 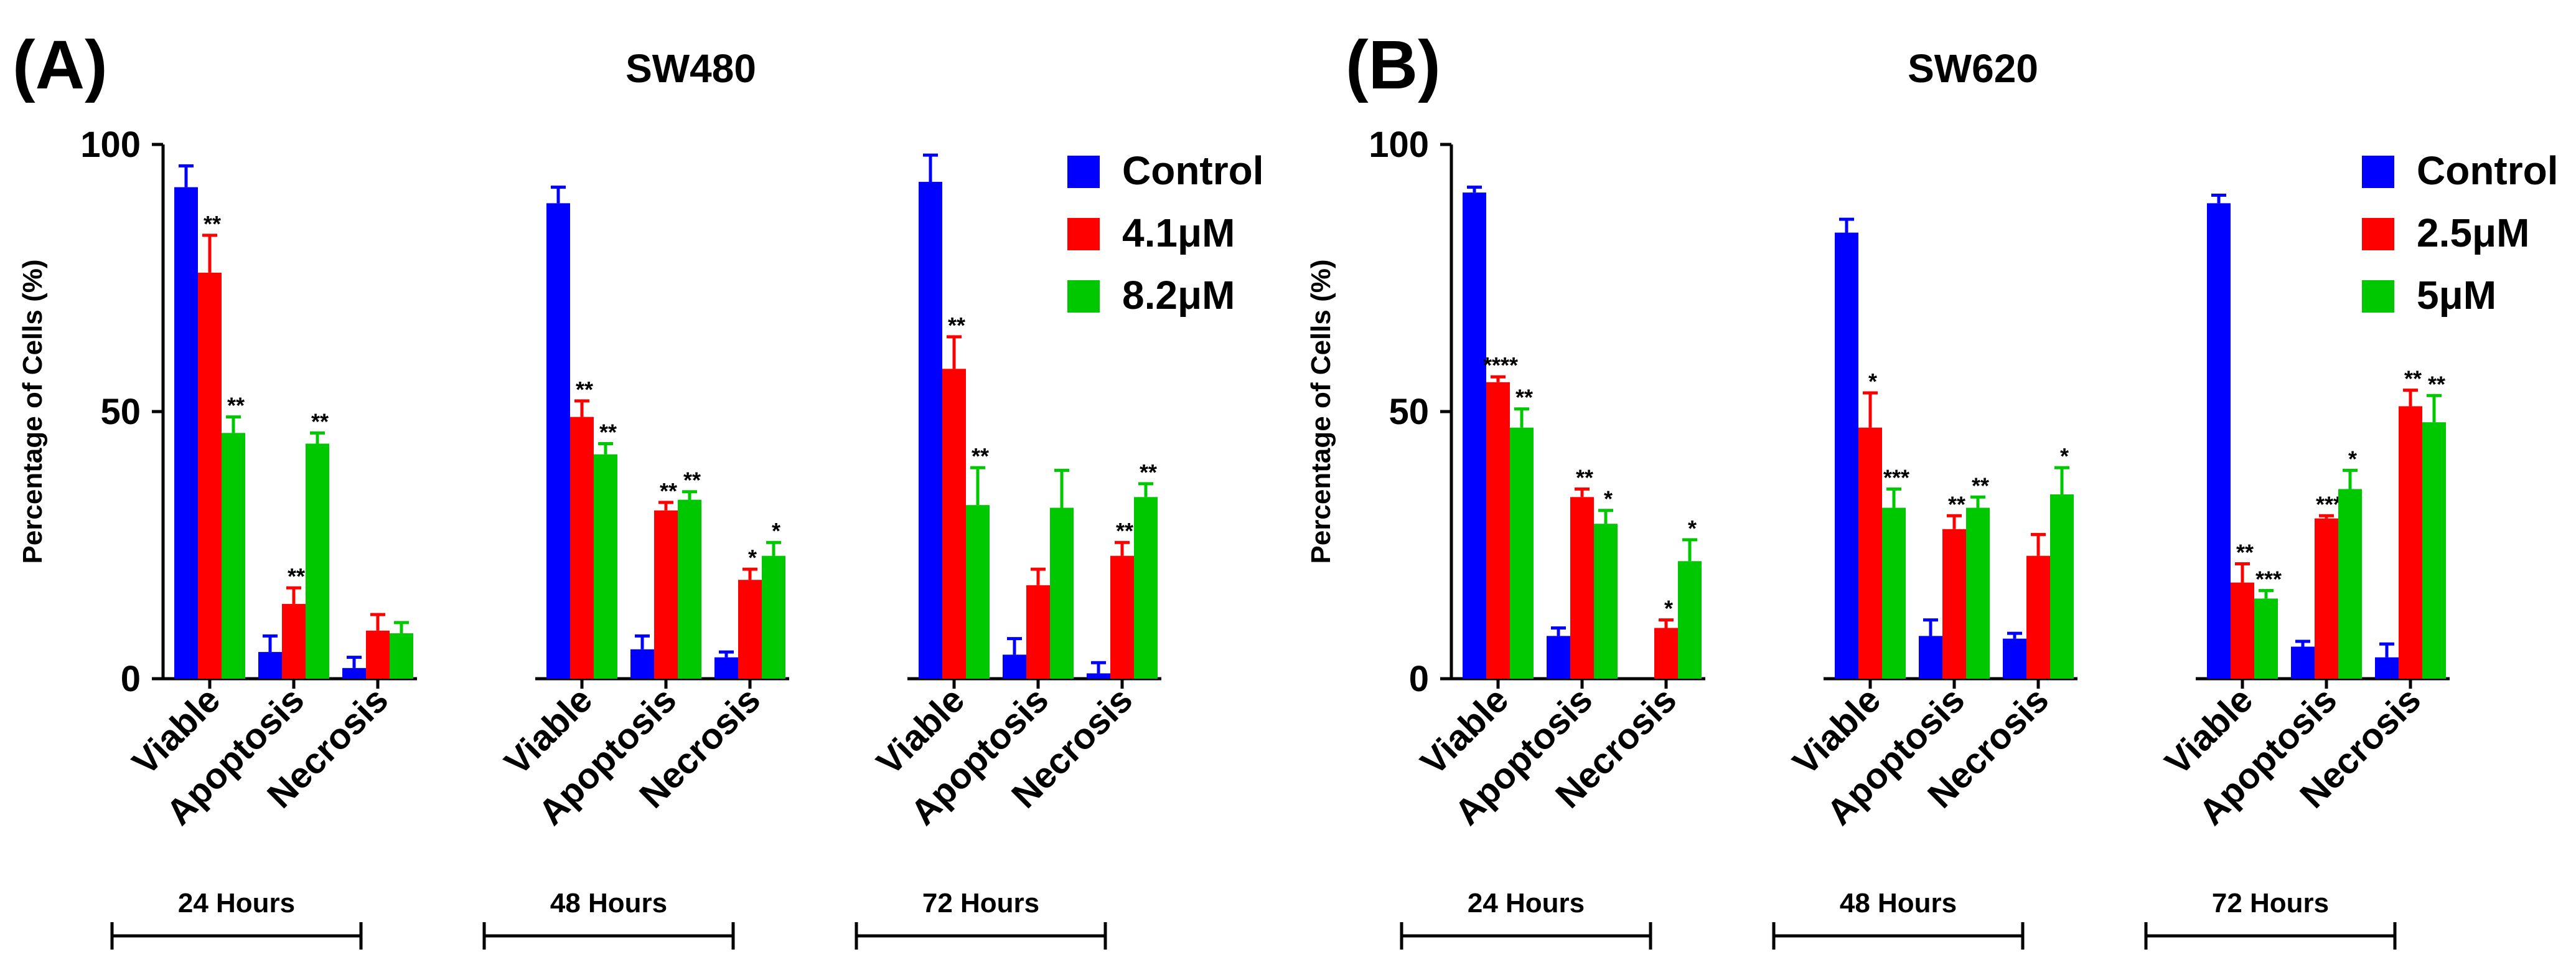 What do you see at coordinates (60, 65) in the screenshot?
I see `panel-label: (A)` at bounding box center [60, 65].